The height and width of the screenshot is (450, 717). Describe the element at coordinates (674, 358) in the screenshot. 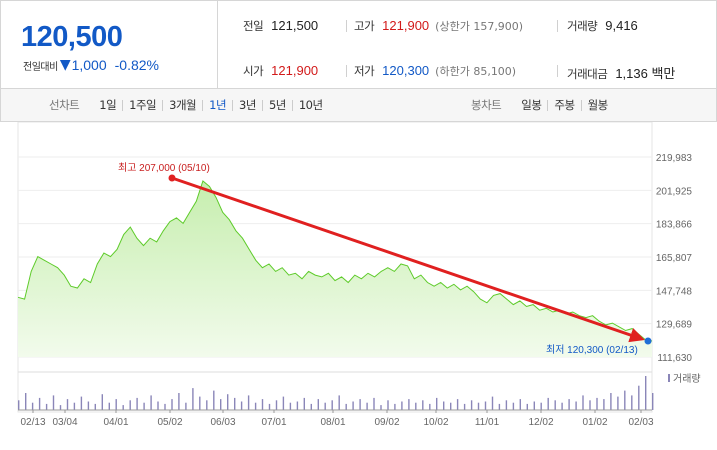

I see `y-tick-label: 111,630` at that location.